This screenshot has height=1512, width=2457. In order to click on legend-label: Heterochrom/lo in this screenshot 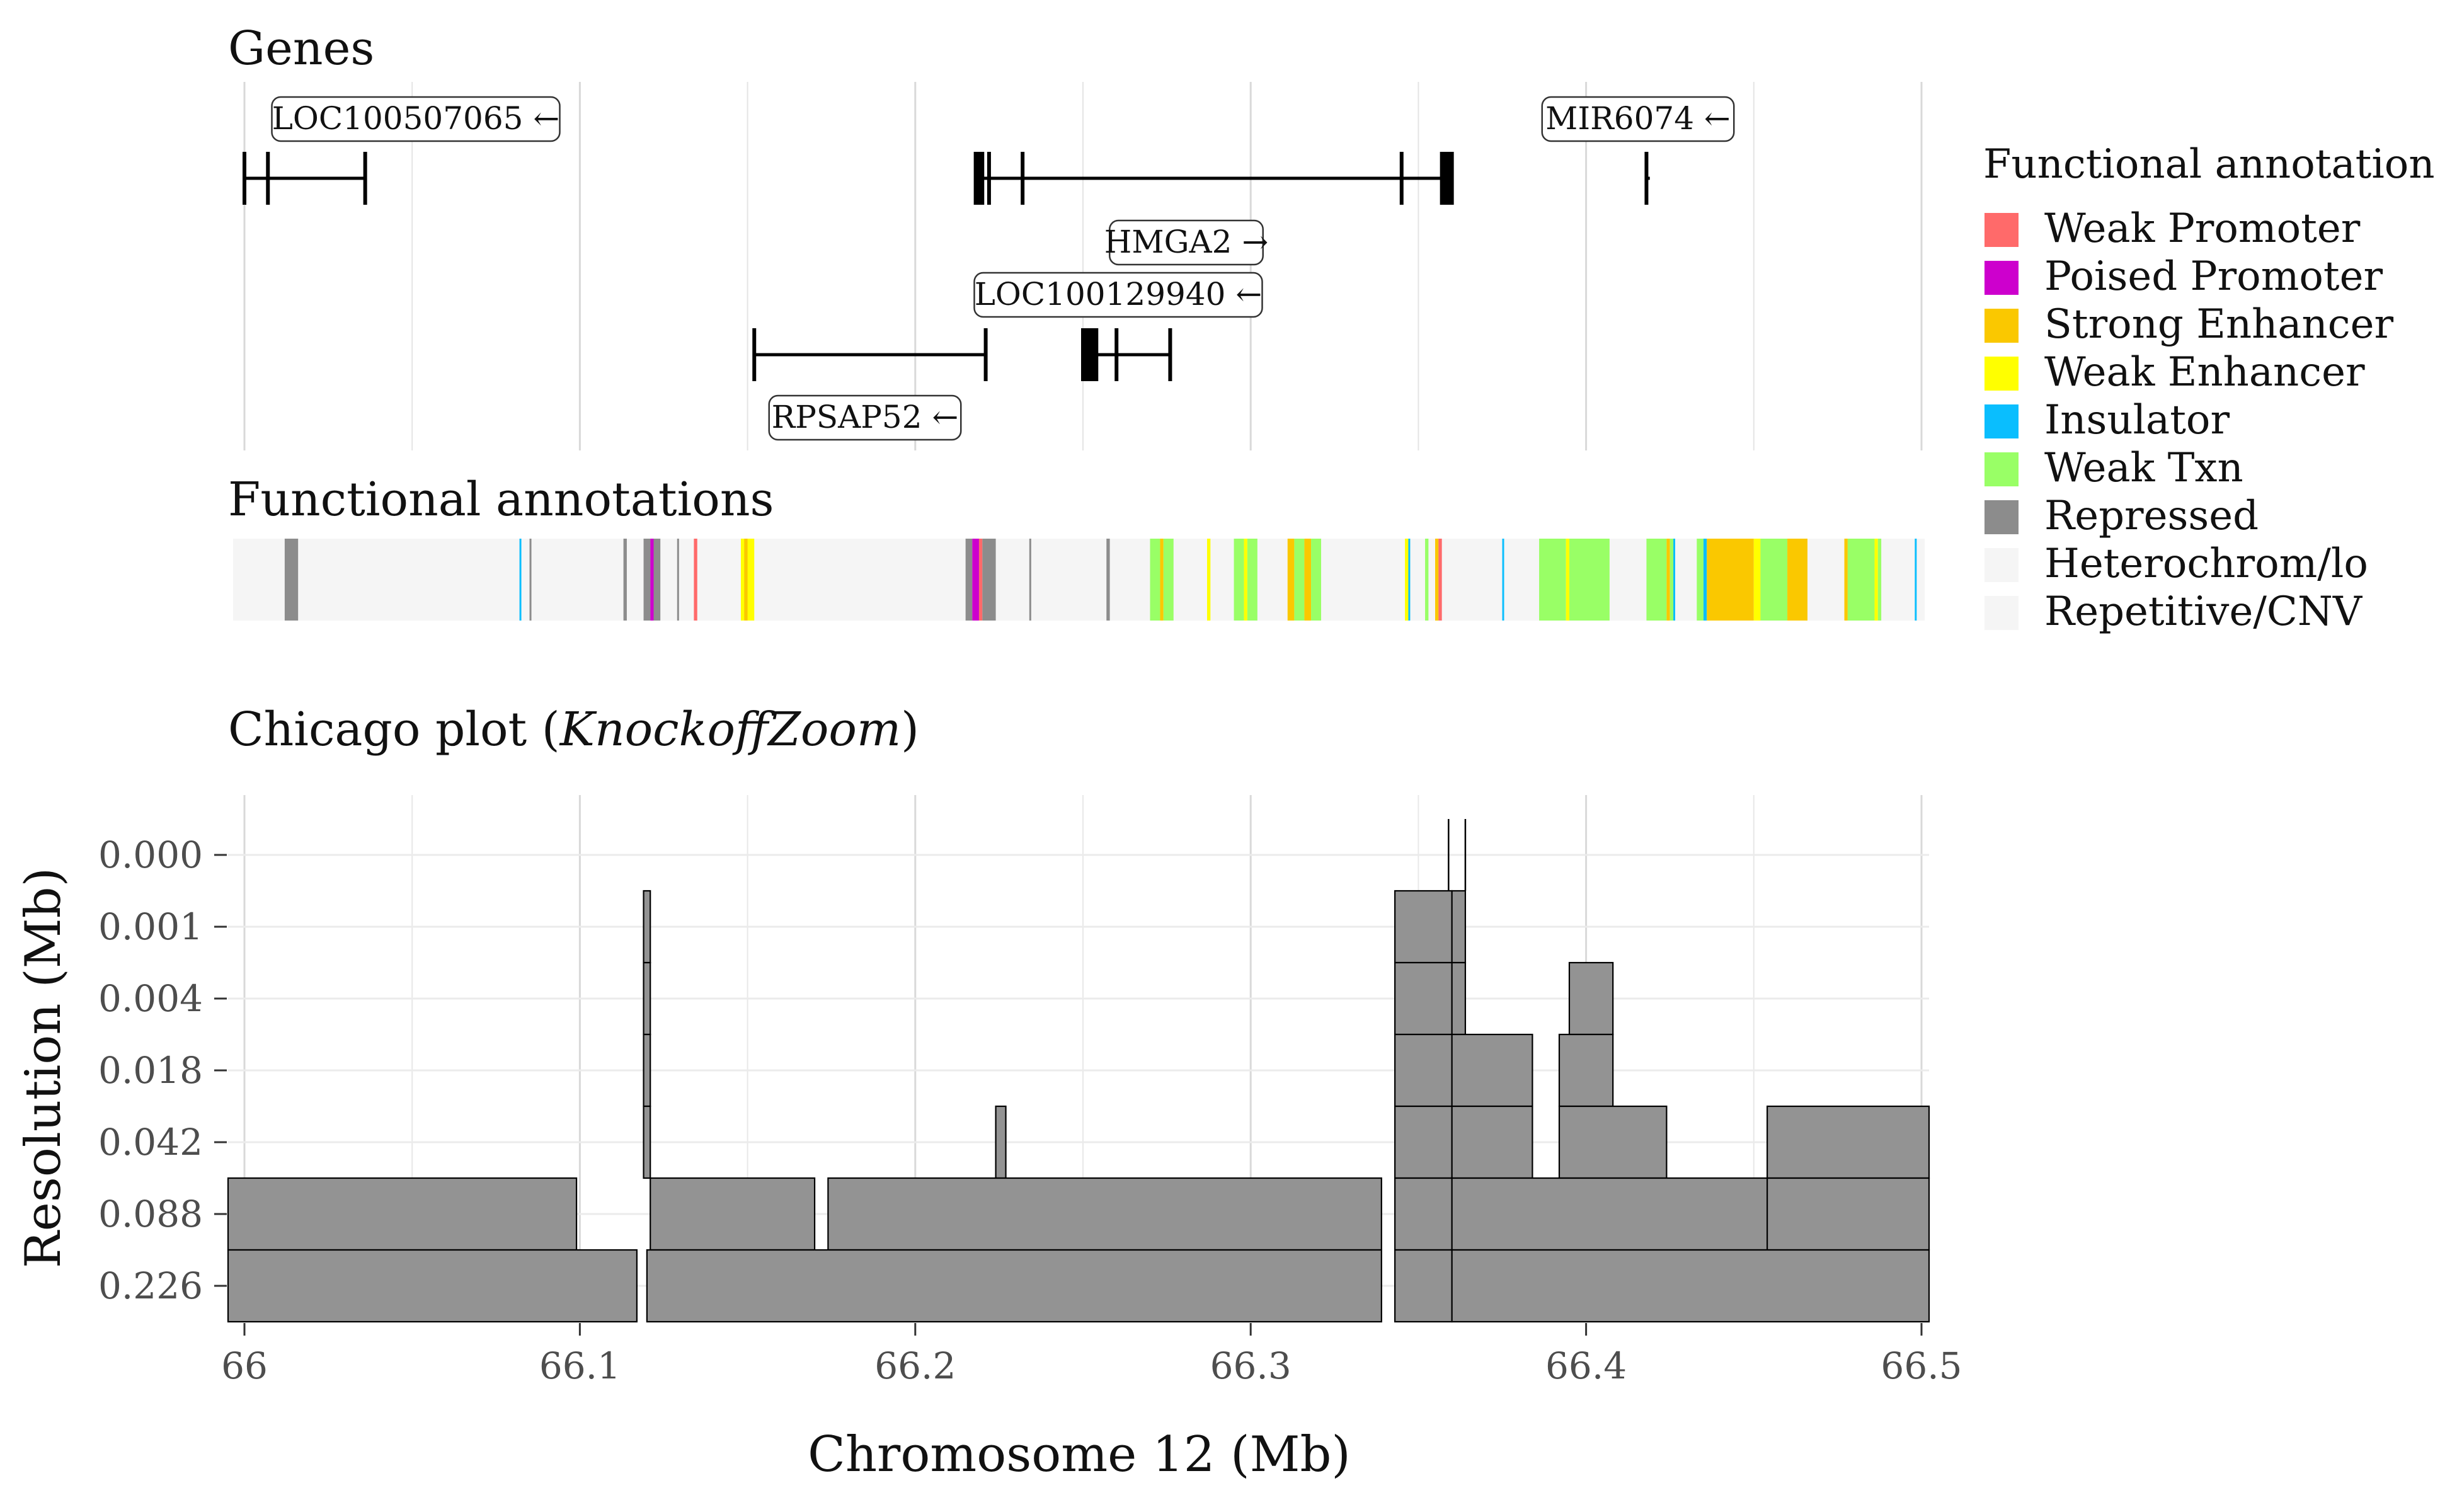, I will do `click(2206, 564)`.